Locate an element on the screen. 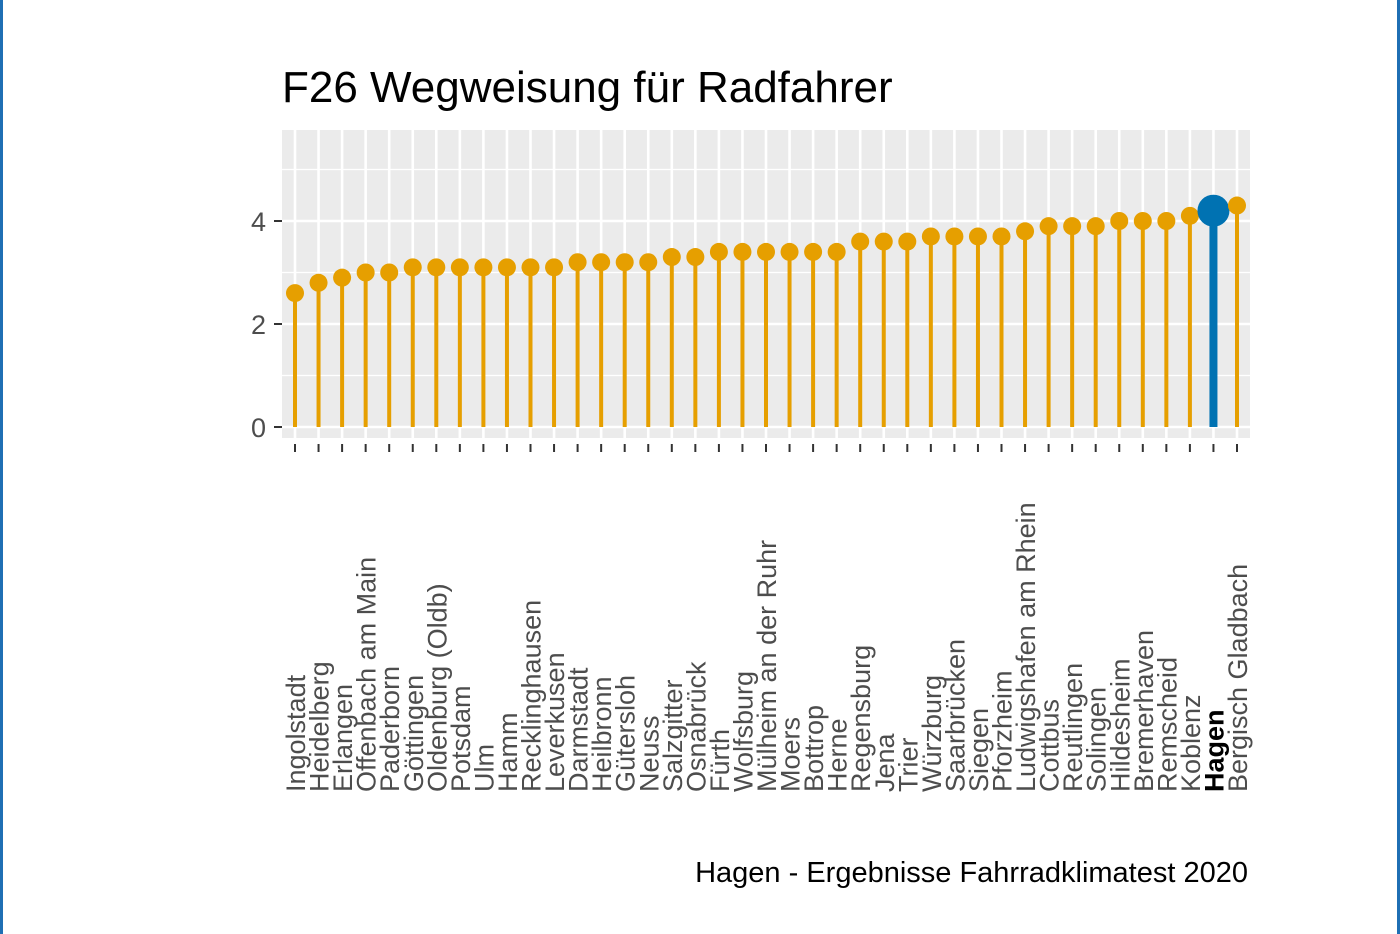  chart-title: F26 Wegweisung für Radfahrer is located at coordinates (587, 87).